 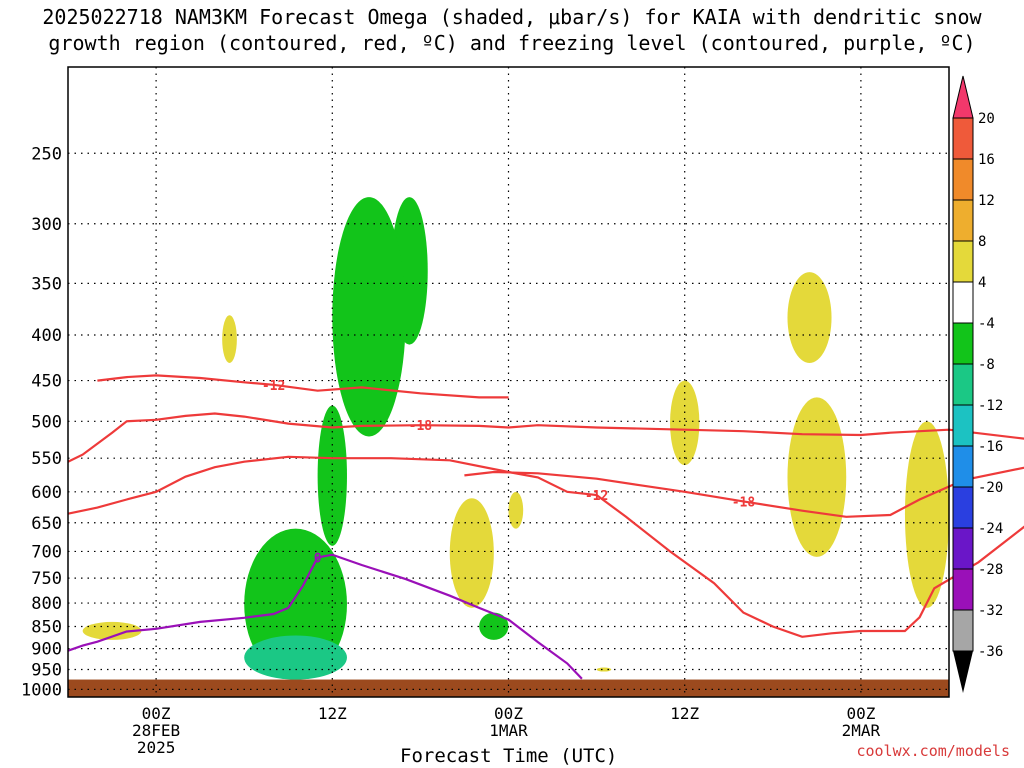 I want to click on y-tick-800: 800, so click(x=46, y=604).